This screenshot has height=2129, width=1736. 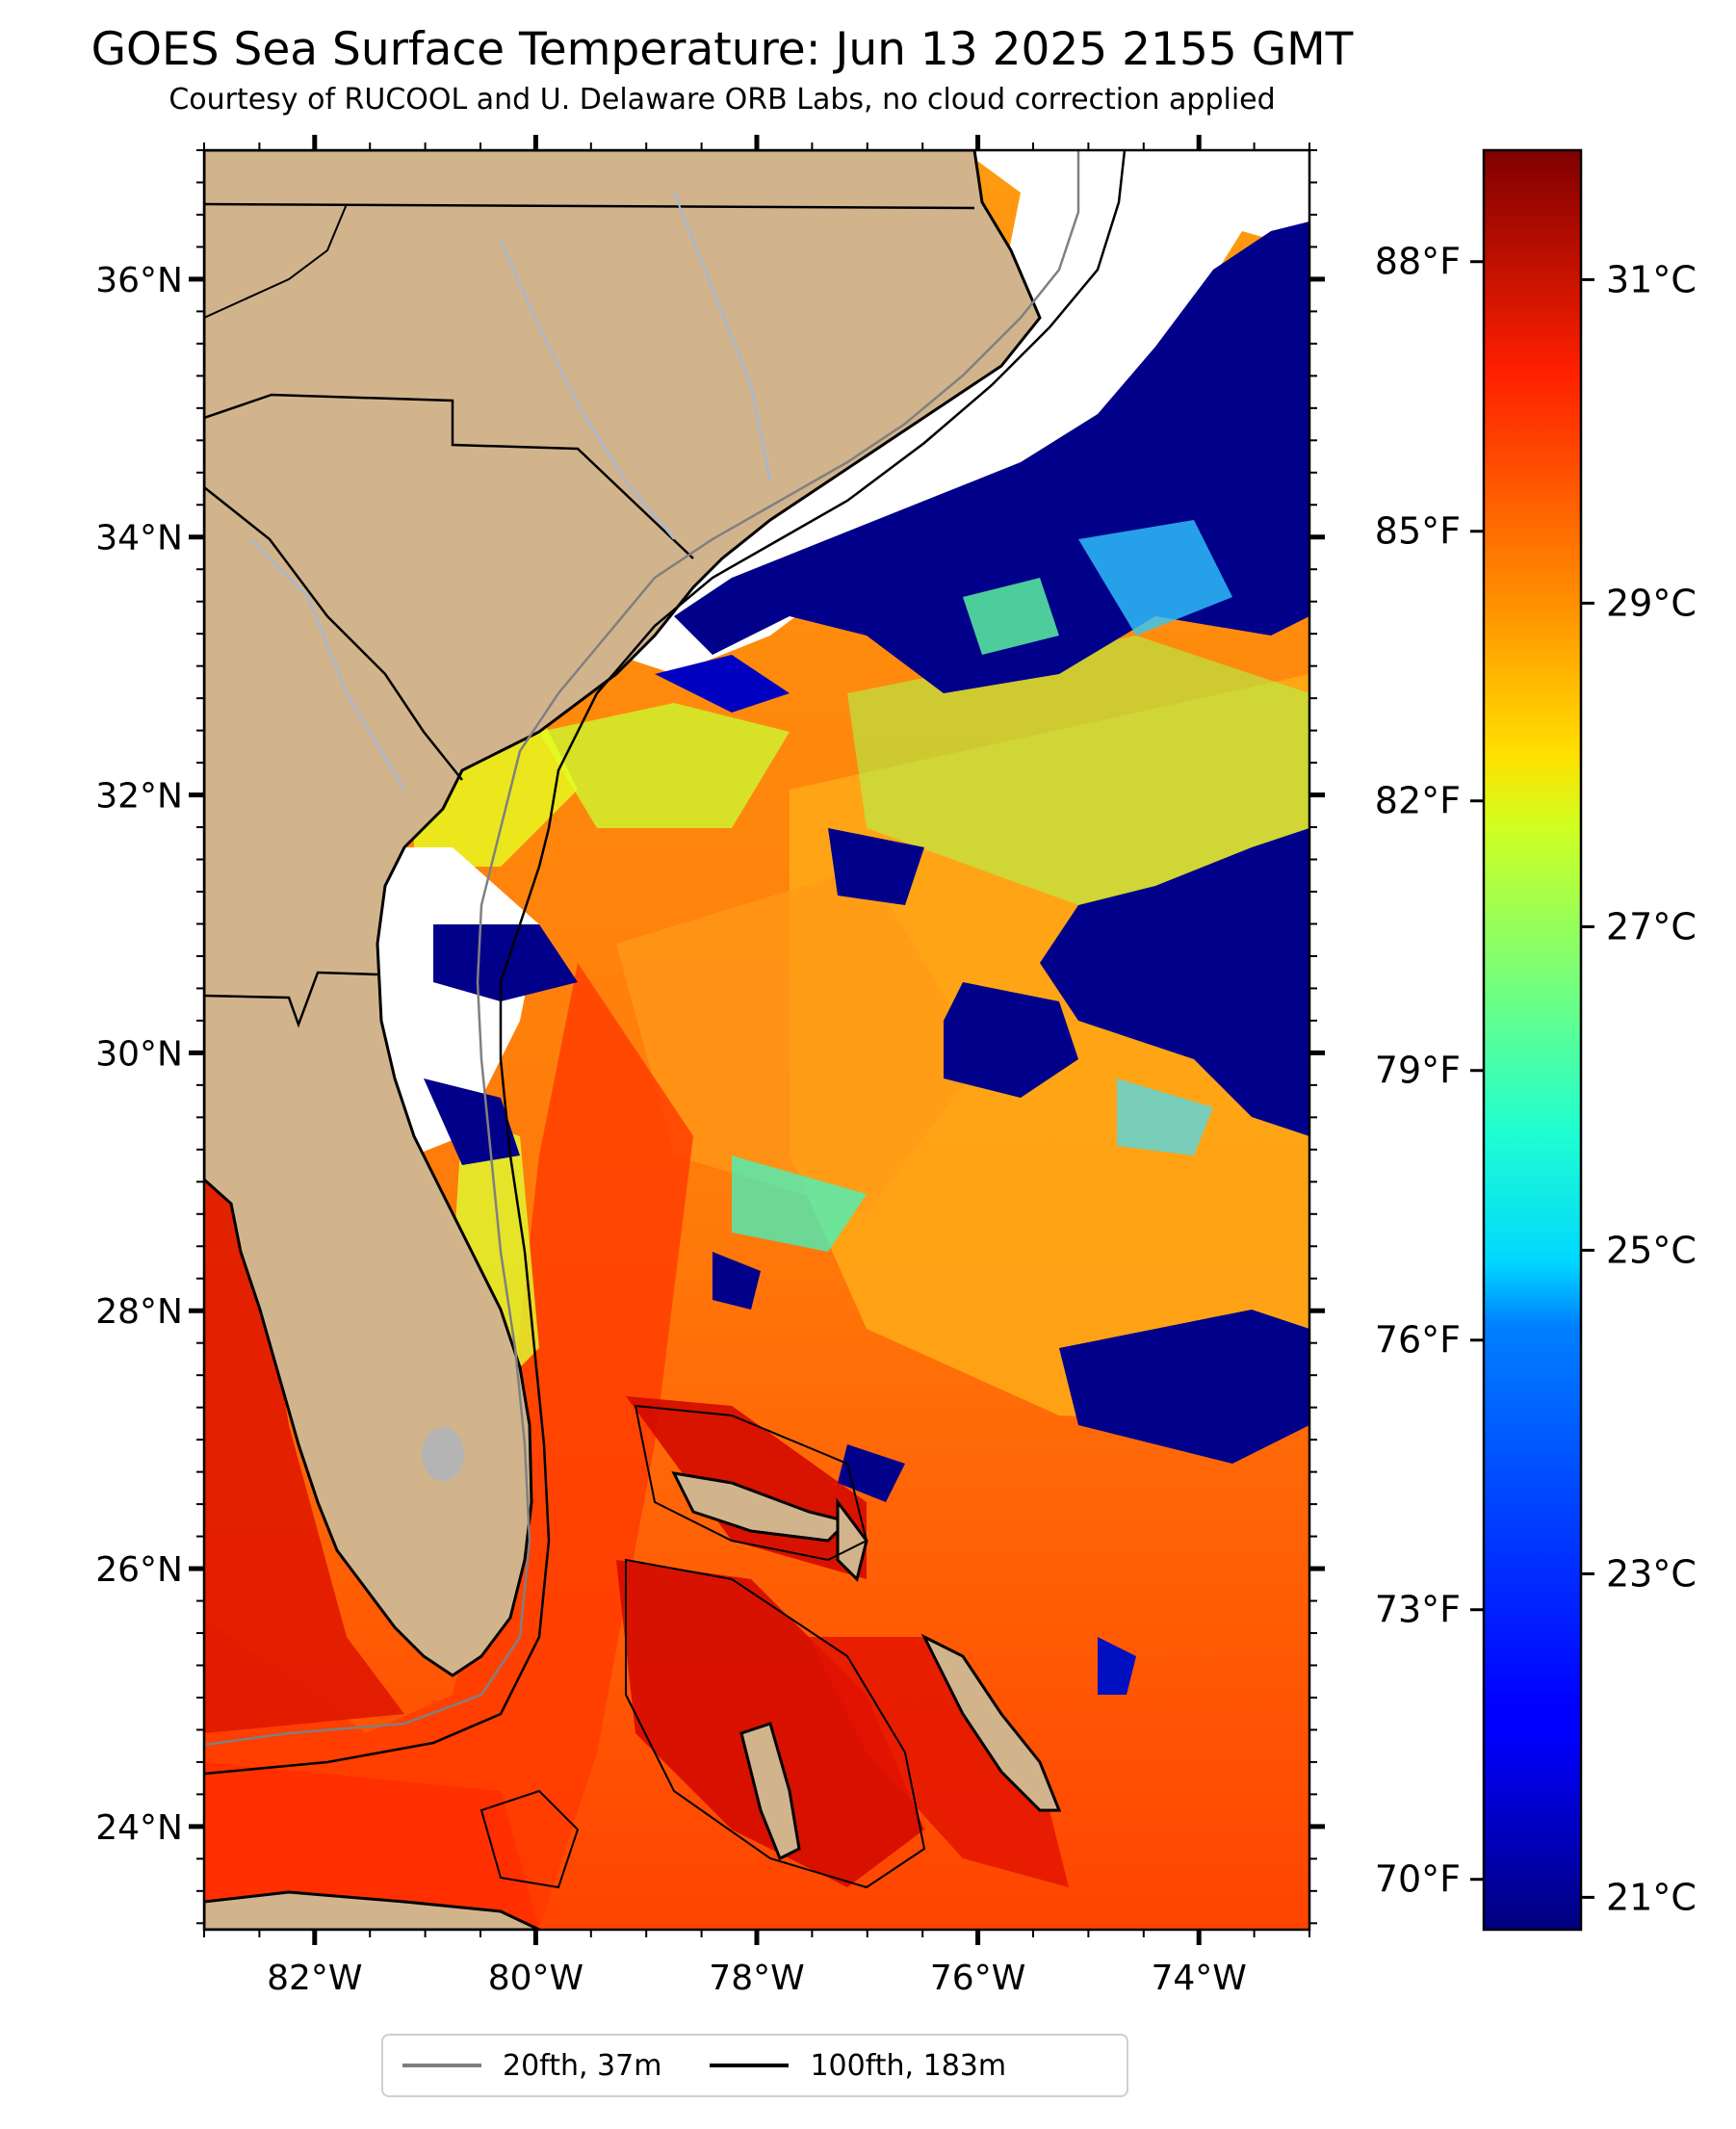 I want to click on lat-tick-label: 32°N, so click(x=139, y=797).